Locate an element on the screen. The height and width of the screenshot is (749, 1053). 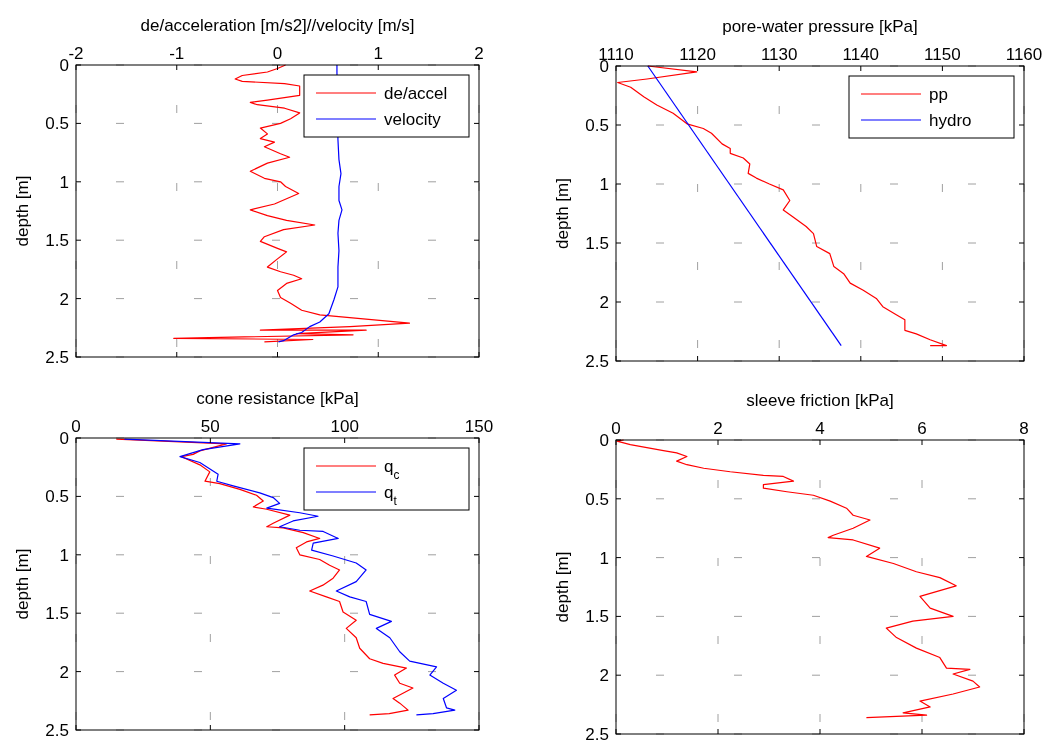
x-axis-title: sleeve friction [kPa] is located at coordinates (820, 400).